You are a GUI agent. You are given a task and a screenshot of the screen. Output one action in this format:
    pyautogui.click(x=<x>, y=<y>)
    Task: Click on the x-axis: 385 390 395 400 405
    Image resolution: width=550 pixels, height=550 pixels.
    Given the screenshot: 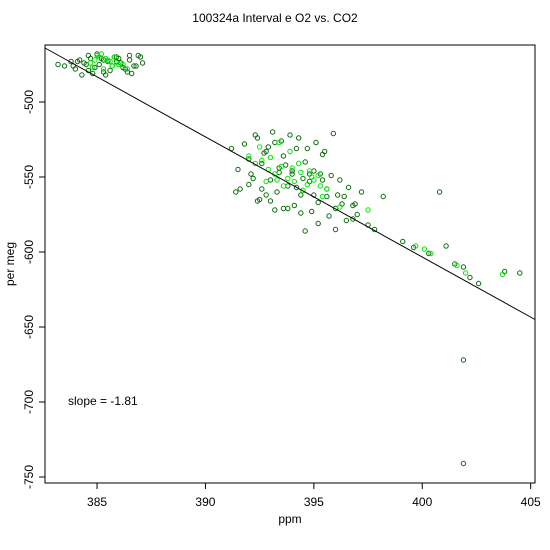 What is the action you would take?
    pyautogui.click(x=314, y=496)
    